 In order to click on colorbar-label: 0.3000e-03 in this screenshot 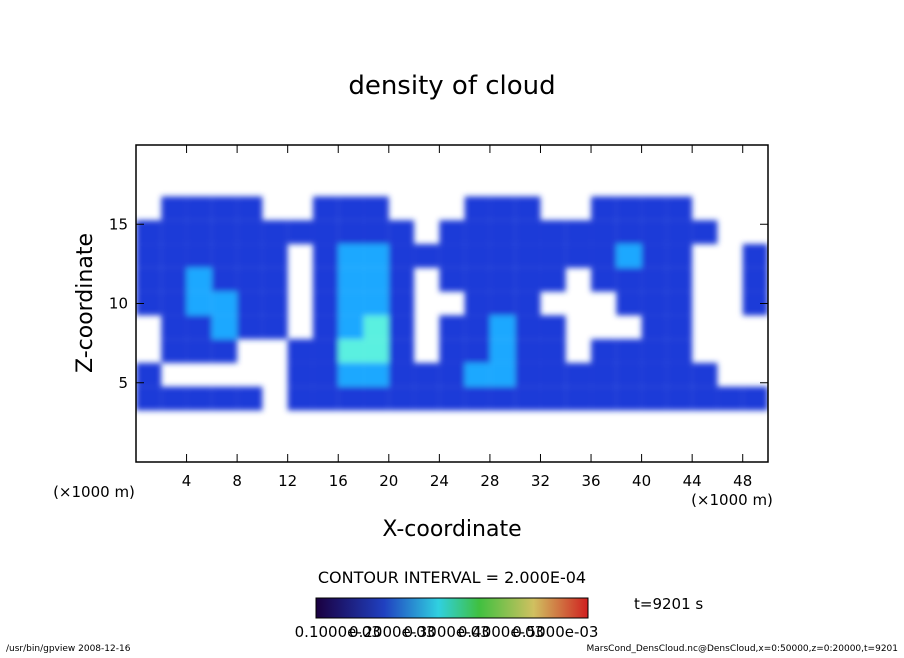, I will do `click(446, 632)`.